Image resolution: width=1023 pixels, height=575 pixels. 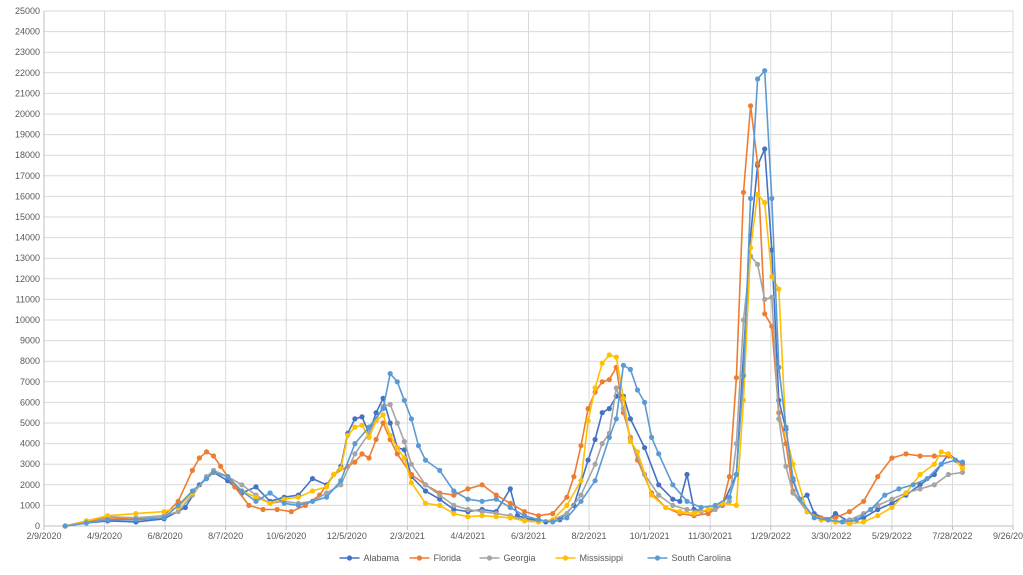 What do you see at coordinates (952, 536) in the screenshot?
I see `x-tick-label: 7/28/2022` at bounding box center [952, 536].